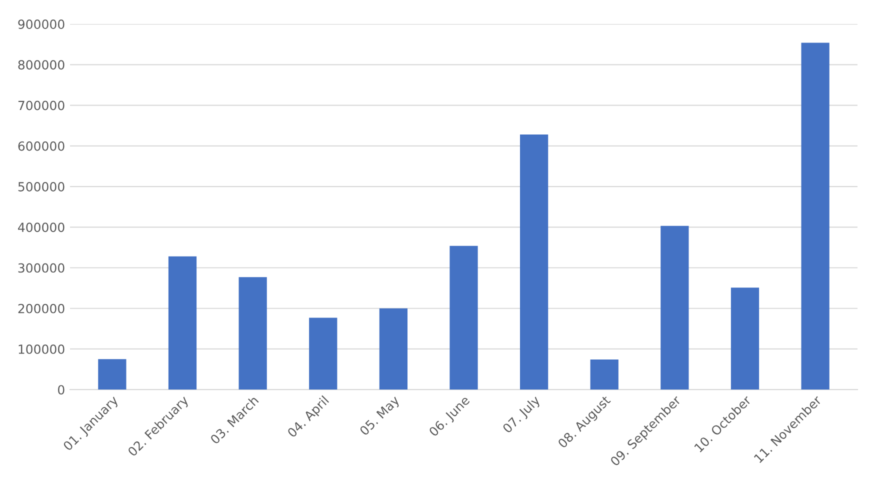  I want to click on y-tick-label: 300000, so click(41, 268).